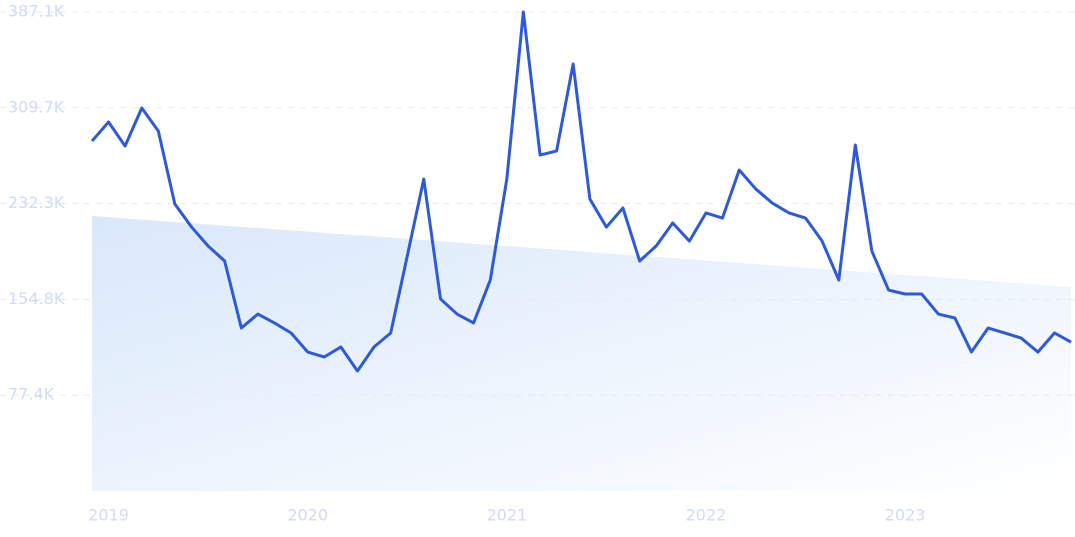 This screenshot has width=1075, height=537. What do you see at coordinates (506, 515) in the screenshot?
I see `x-tick-label: 2021` at bounding box center [506, 515].